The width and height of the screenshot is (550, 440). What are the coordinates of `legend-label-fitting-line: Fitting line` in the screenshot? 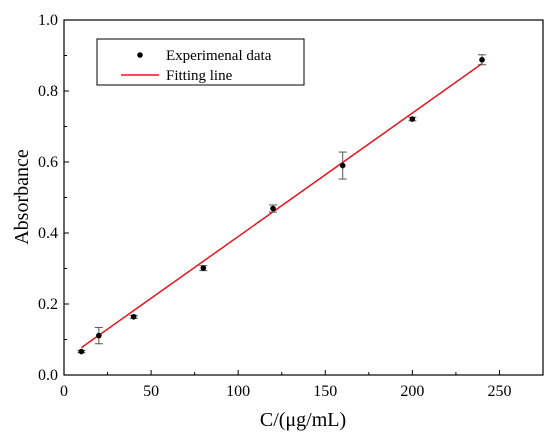 It's located at (199, 76).